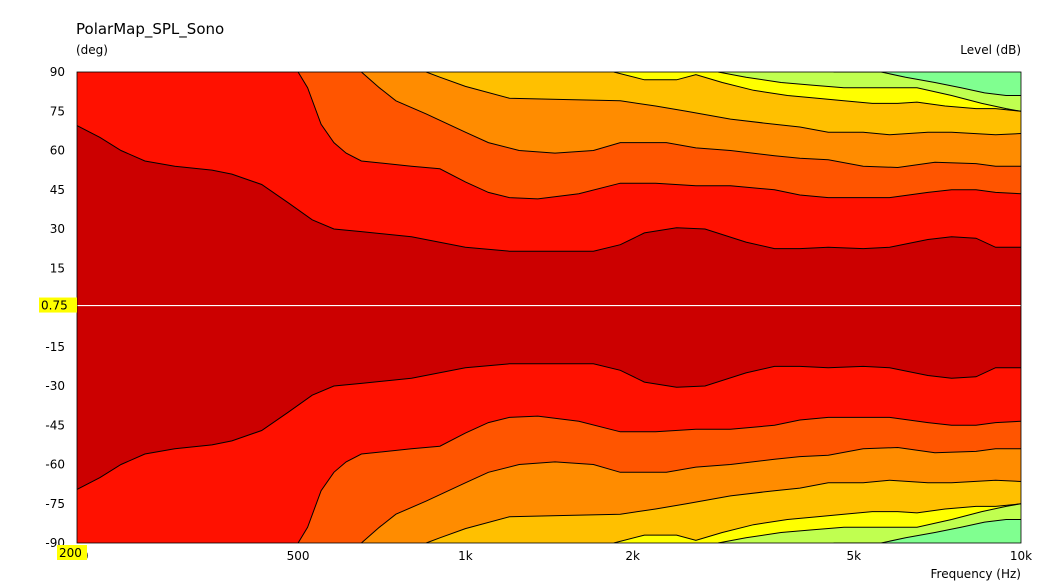 The width and height of the screenshot is (1056, 587). What do you see at coordinates (92, 50) in the screenshot?
I see `y-axis-label: (deg)` at bounding box center [92, 50].